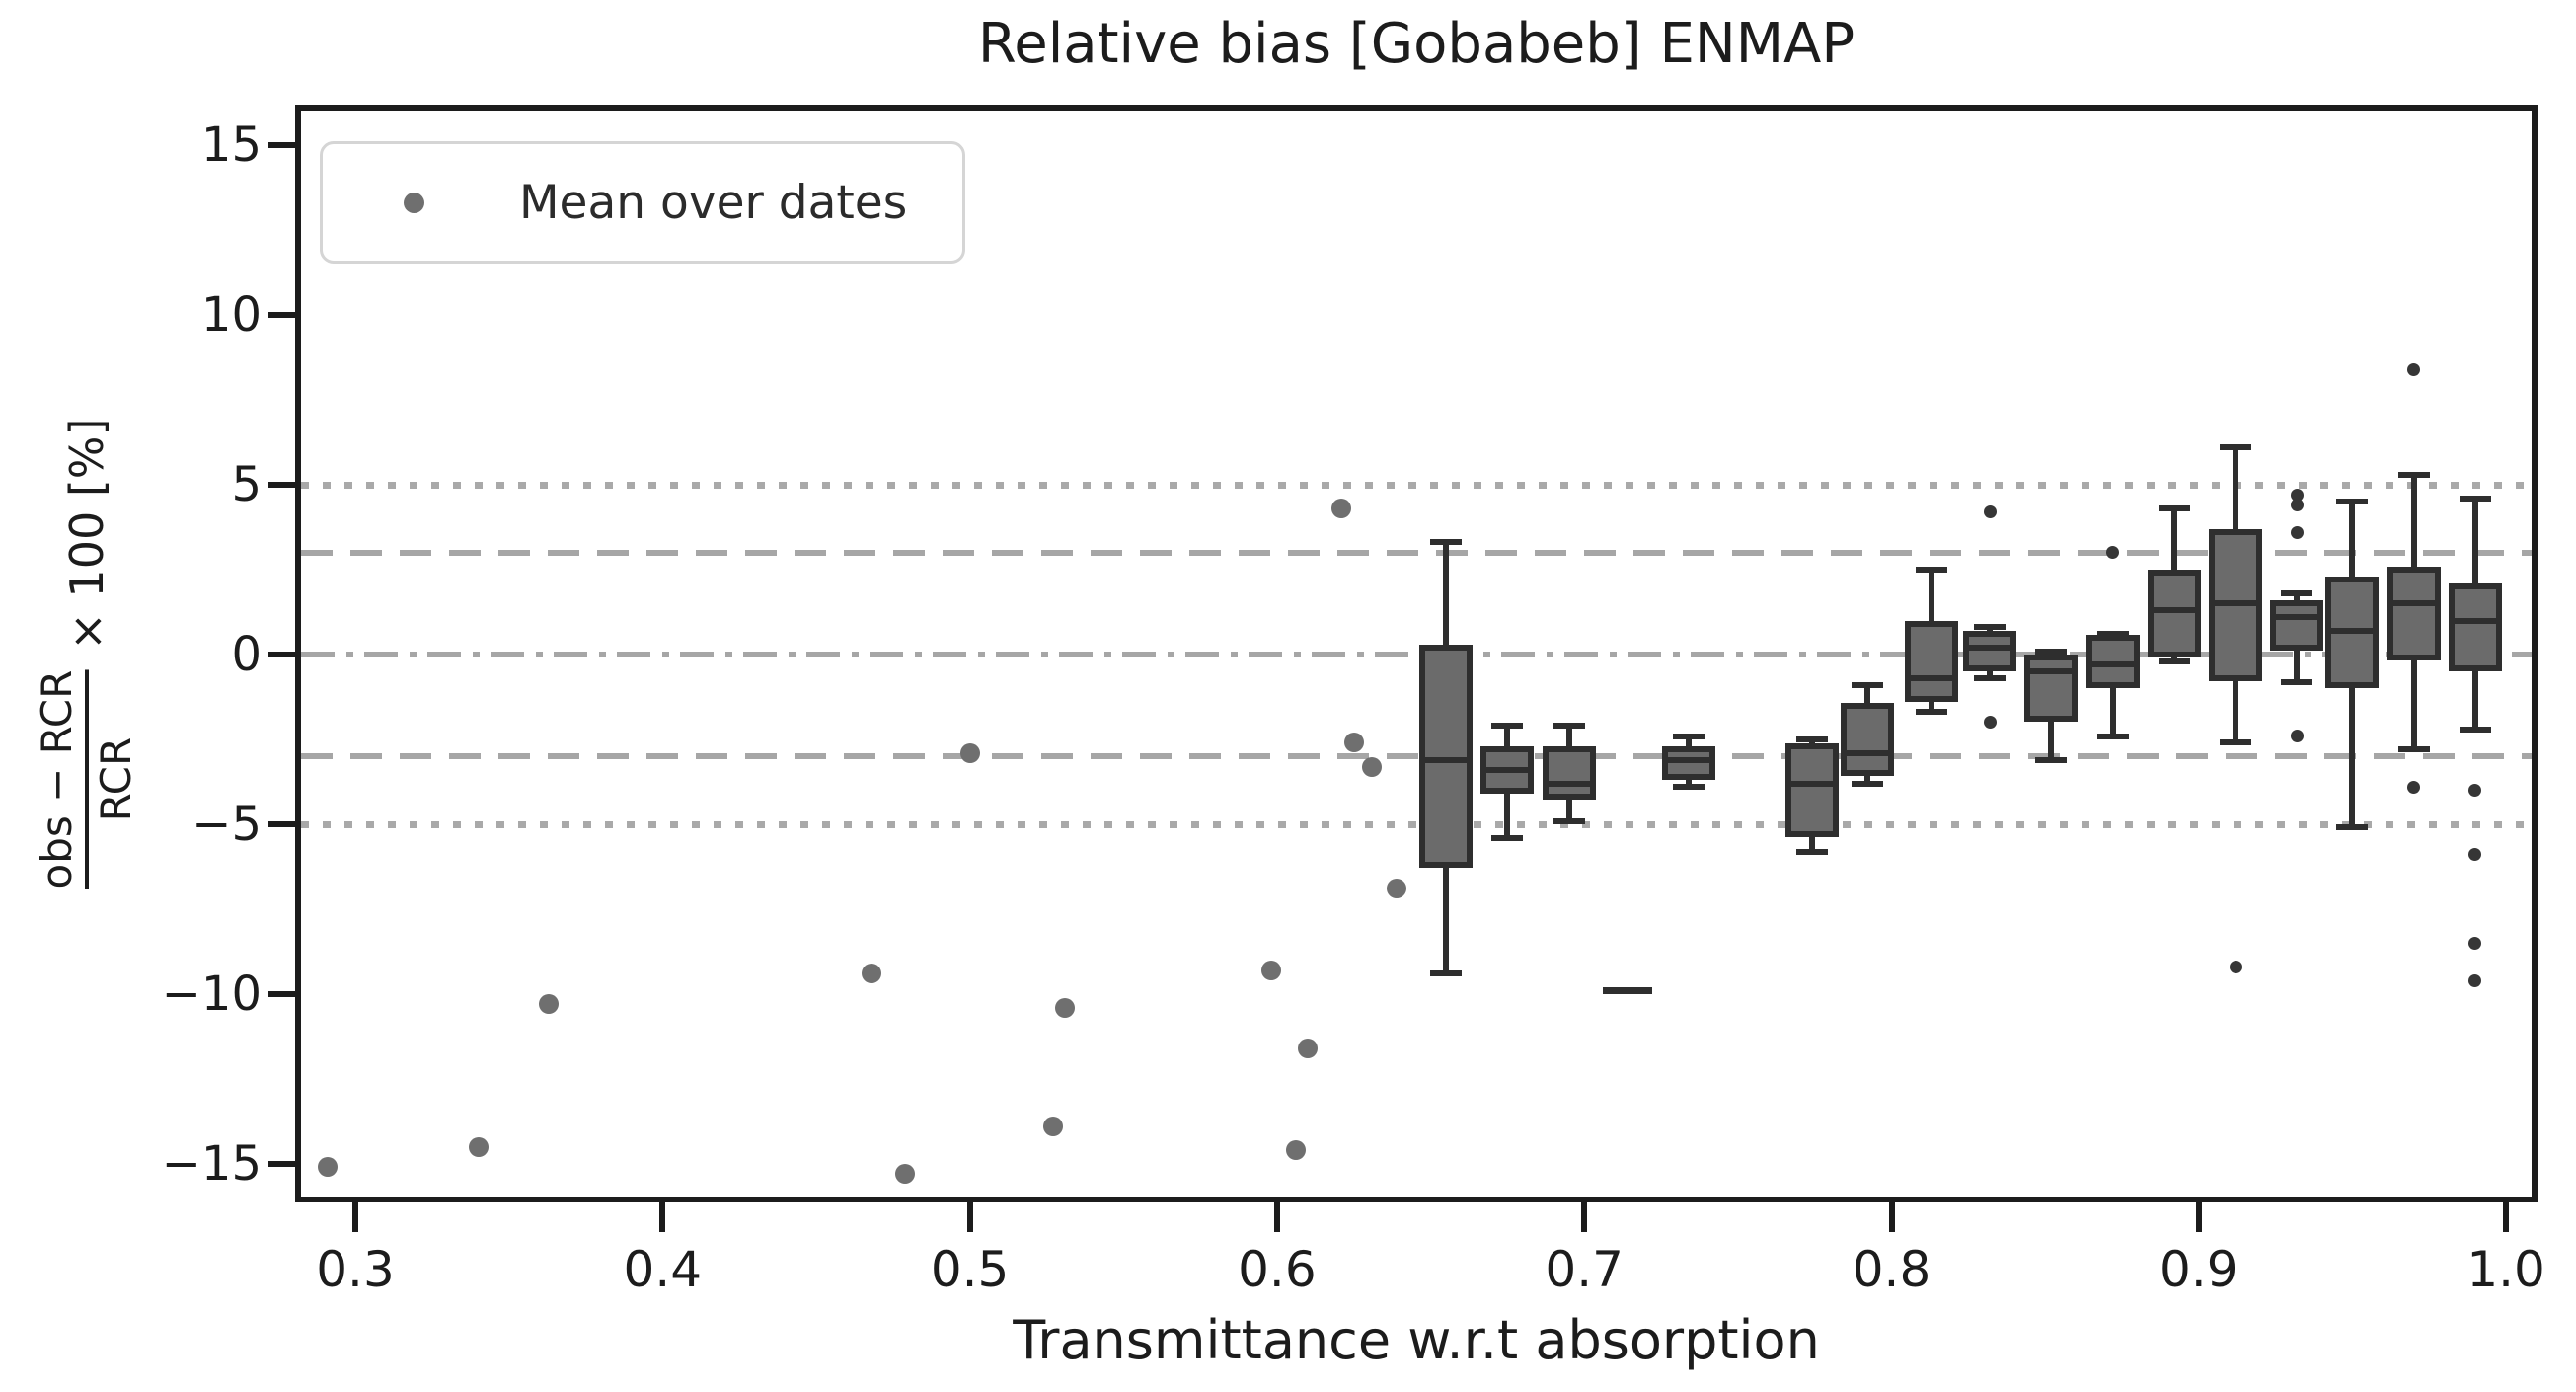  I want to click on x-tick-label: 0.8, so click(1892, 1269).